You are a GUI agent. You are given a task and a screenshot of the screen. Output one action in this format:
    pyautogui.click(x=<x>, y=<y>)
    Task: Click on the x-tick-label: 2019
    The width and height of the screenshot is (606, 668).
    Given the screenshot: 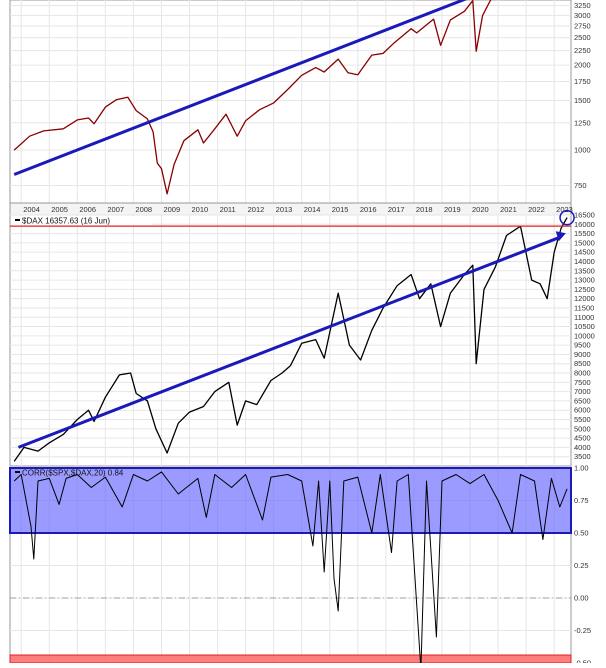 What is the action you would take?
    pyautogui.click(x=452, y=209)
    